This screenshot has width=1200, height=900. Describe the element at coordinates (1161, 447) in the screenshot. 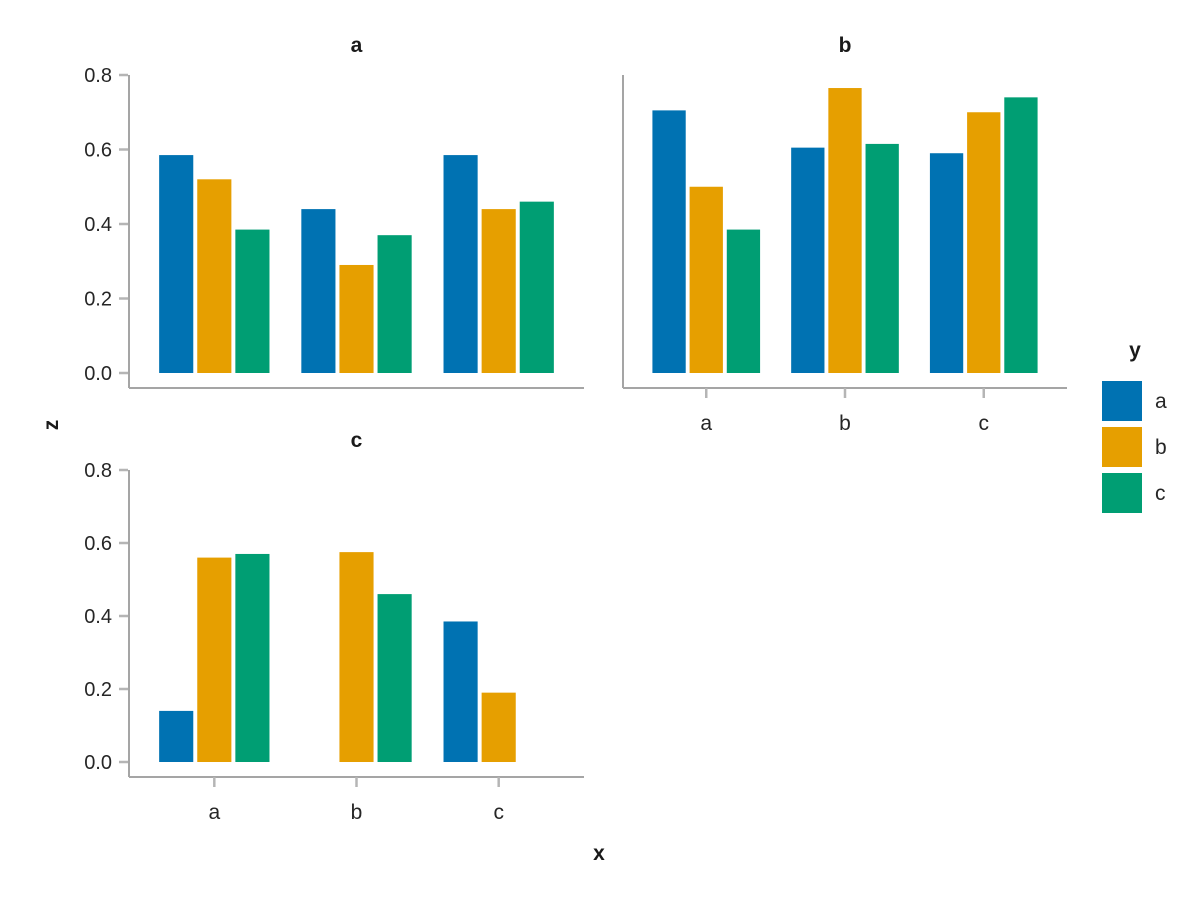

I see `legend-label-b: b` at that location.